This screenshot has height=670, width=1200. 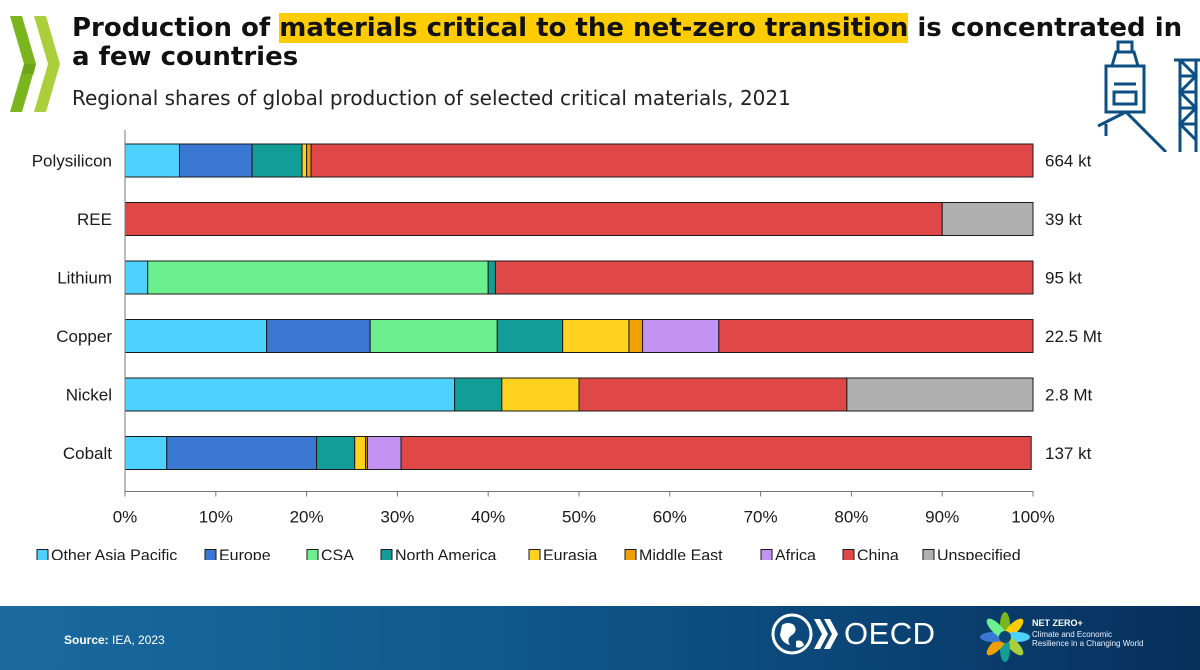 I want to click on total-label: 2.8 Mt, so click(x=1069, y=395).